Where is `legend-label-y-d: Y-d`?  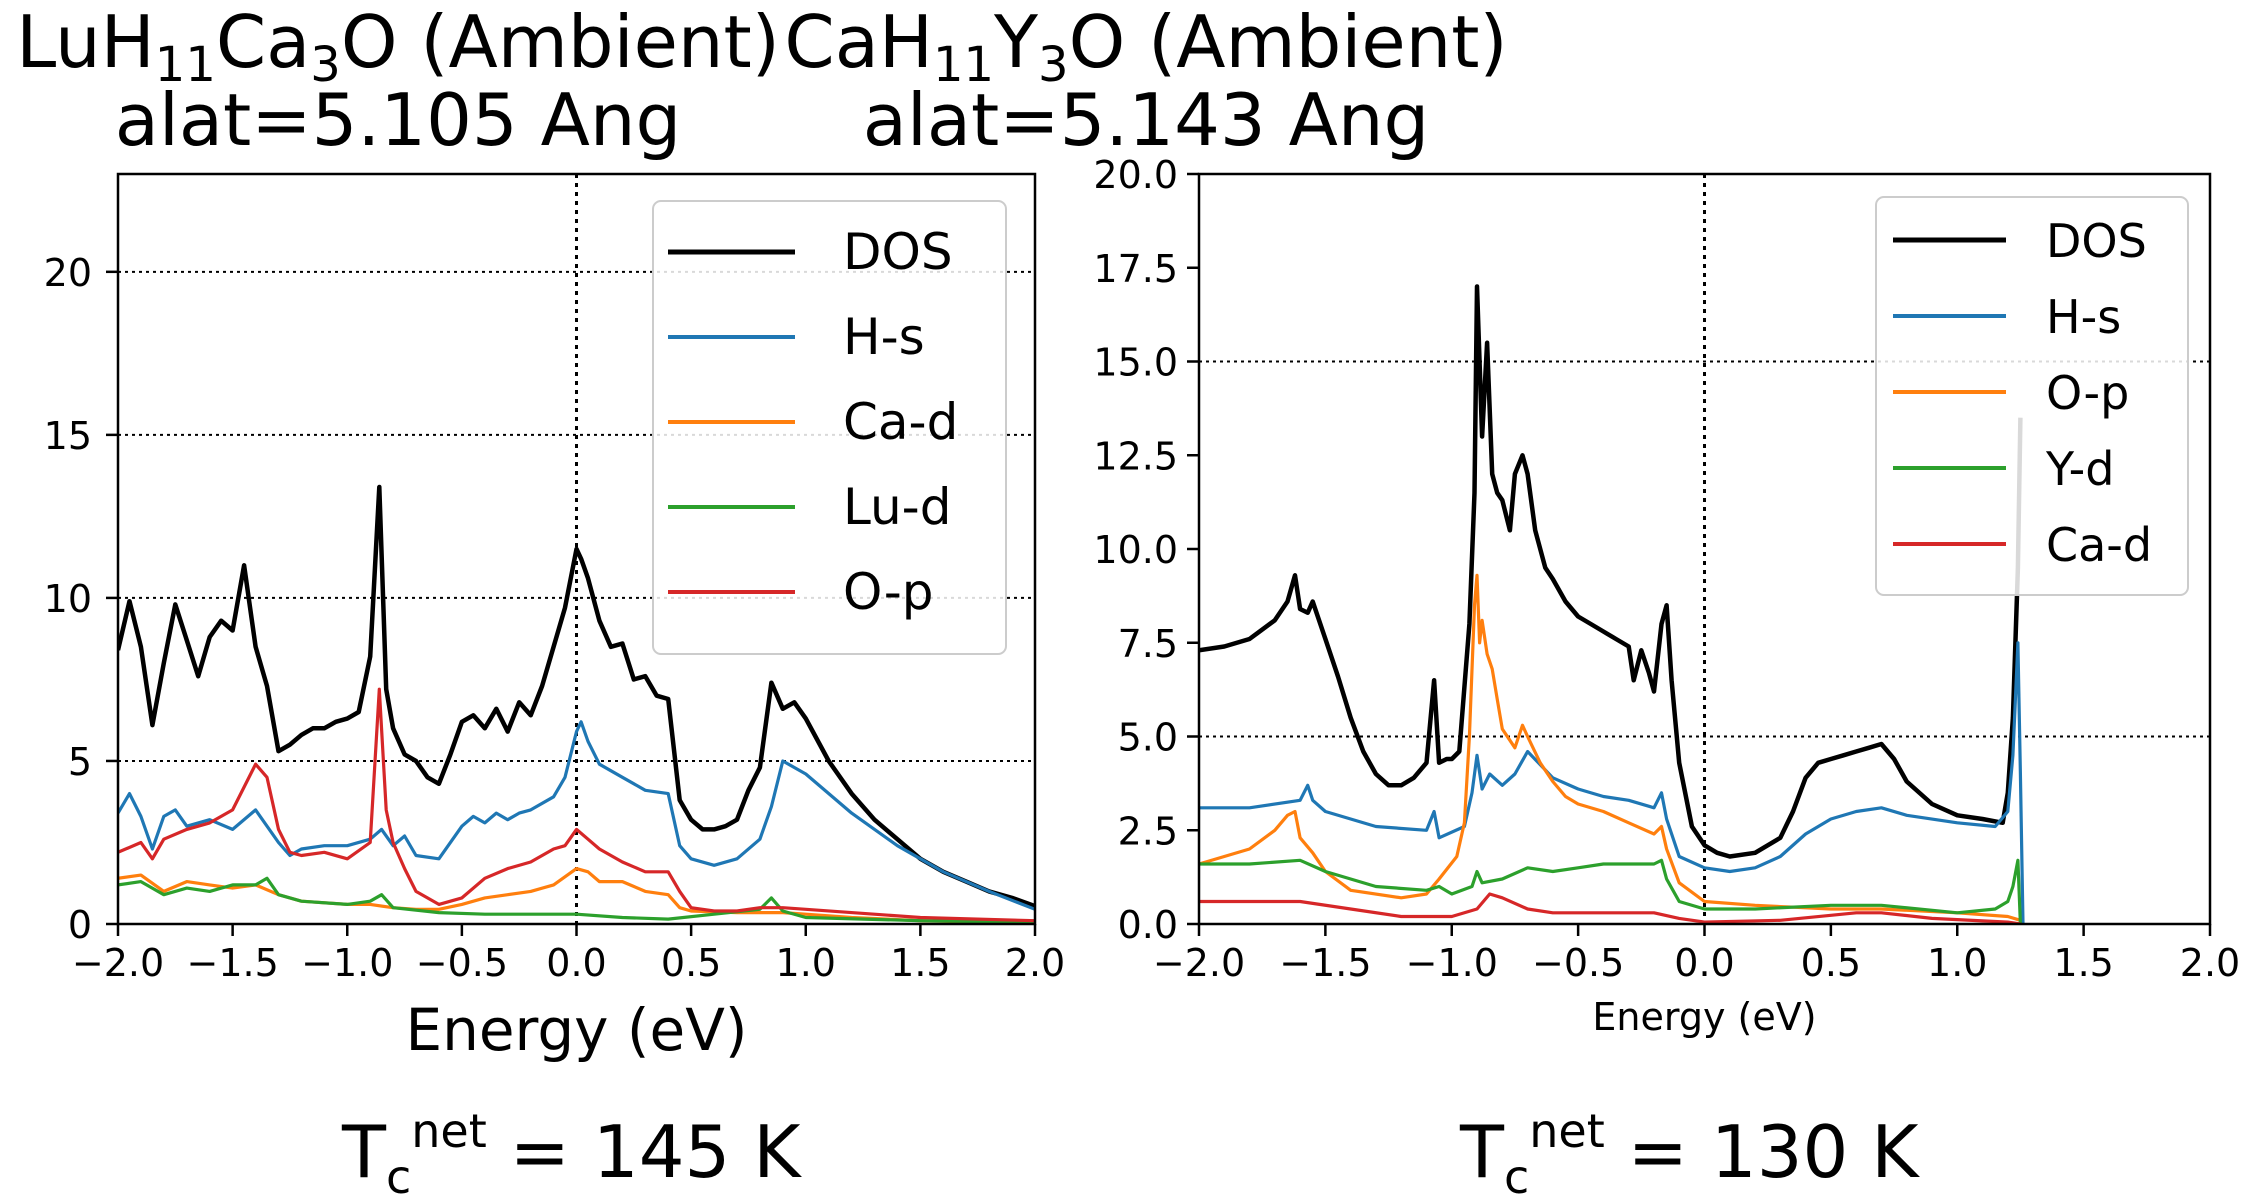 legend-label-y-d: Y-d is located at coordinates (2079, 469).